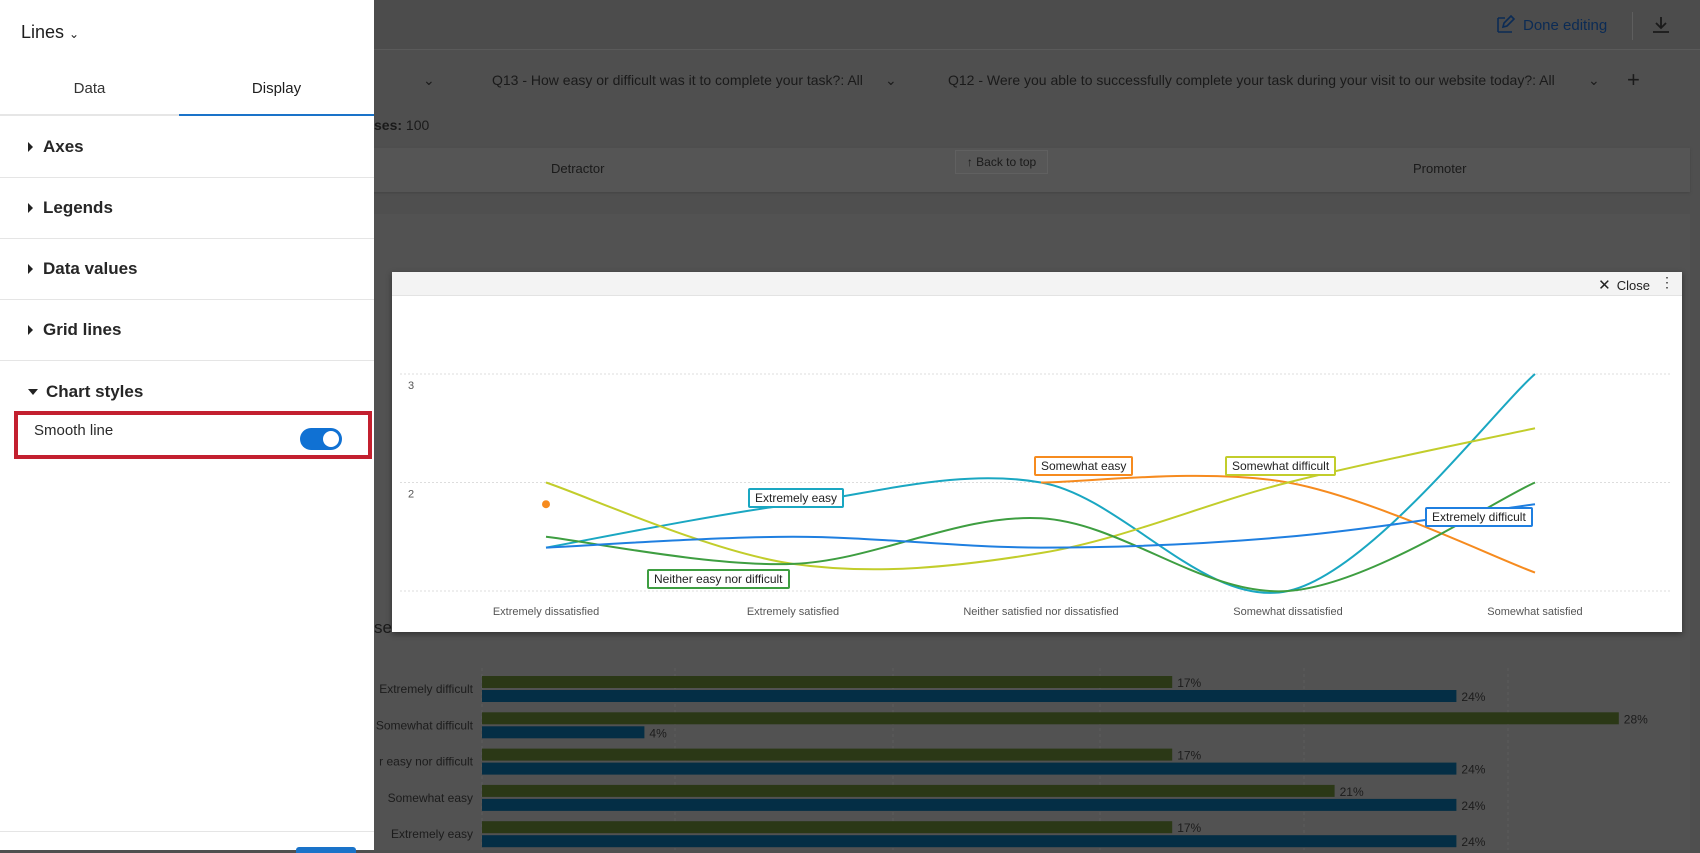 Image resolution: width=1700 pixels, height=853 pixels. Describe the element at coordinates (276, 97) in the screenshot. I see `tab-display: Display` at that location.